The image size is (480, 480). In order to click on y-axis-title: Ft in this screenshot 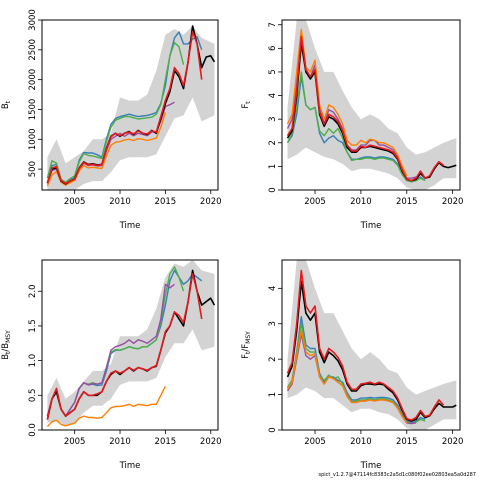, I will do `click(246, 105)`.